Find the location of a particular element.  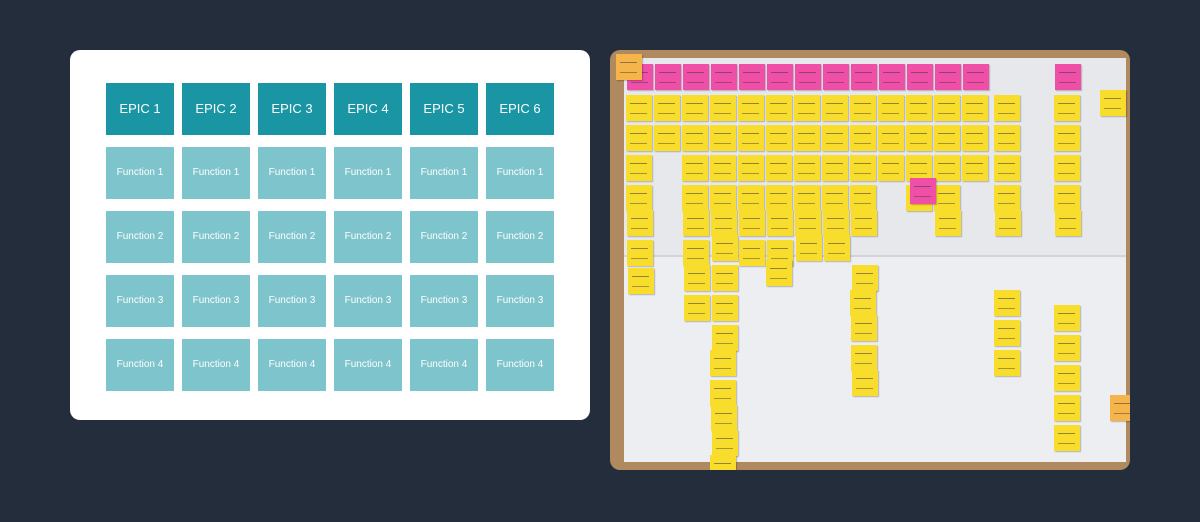

epic-1: EPIC 1 is located at coordinates (140, 109).